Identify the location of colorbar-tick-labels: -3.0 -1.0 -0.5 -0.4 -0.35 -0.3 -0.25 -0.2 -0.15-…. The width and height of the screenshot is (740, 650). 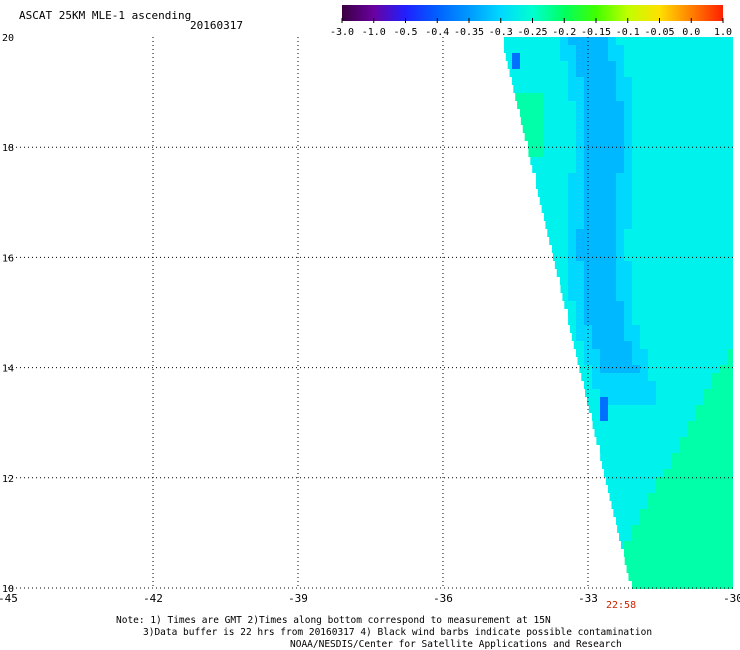
(531, 32).